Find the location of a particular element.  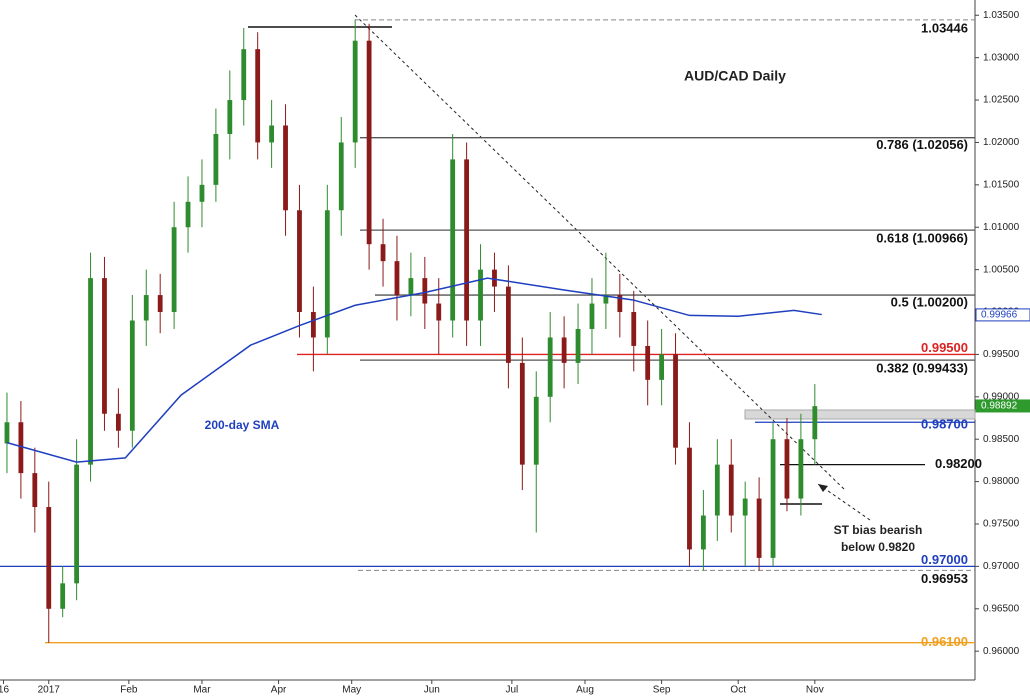

y-tick-label: 1.03000 is located at coordinates (1001, 57).